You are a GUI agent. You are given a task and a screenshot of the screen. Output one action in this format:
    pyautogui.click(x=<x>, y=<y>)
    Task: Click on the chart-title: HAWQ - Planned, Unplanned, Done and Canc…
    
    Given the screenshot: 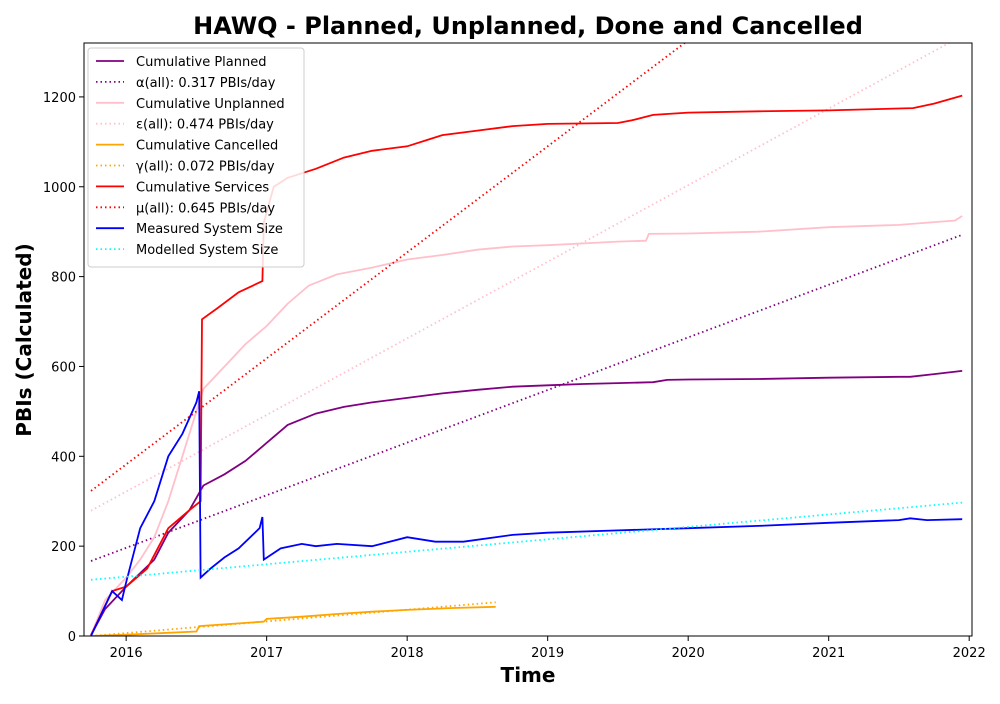 What is the action you would take?
    pyautogui.click(x=528, y=26)
    